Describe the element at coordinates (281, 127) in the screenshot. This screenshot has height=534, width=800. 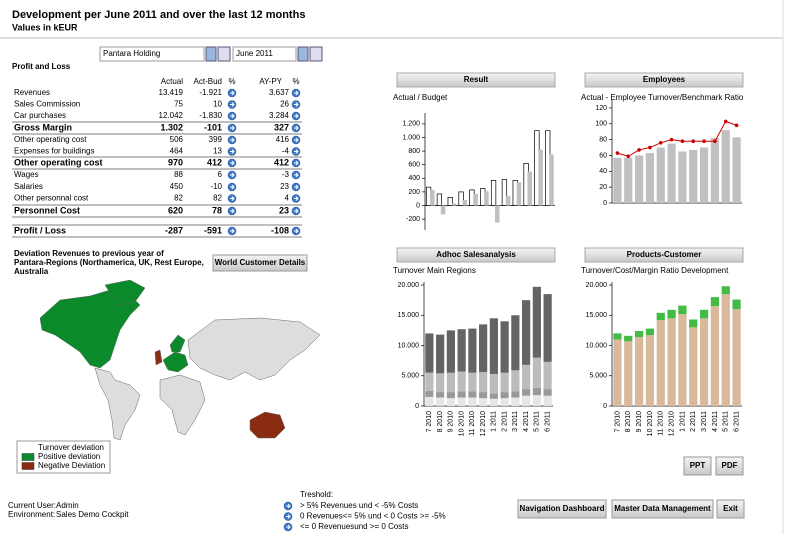
I see `cell: 327` at that location.